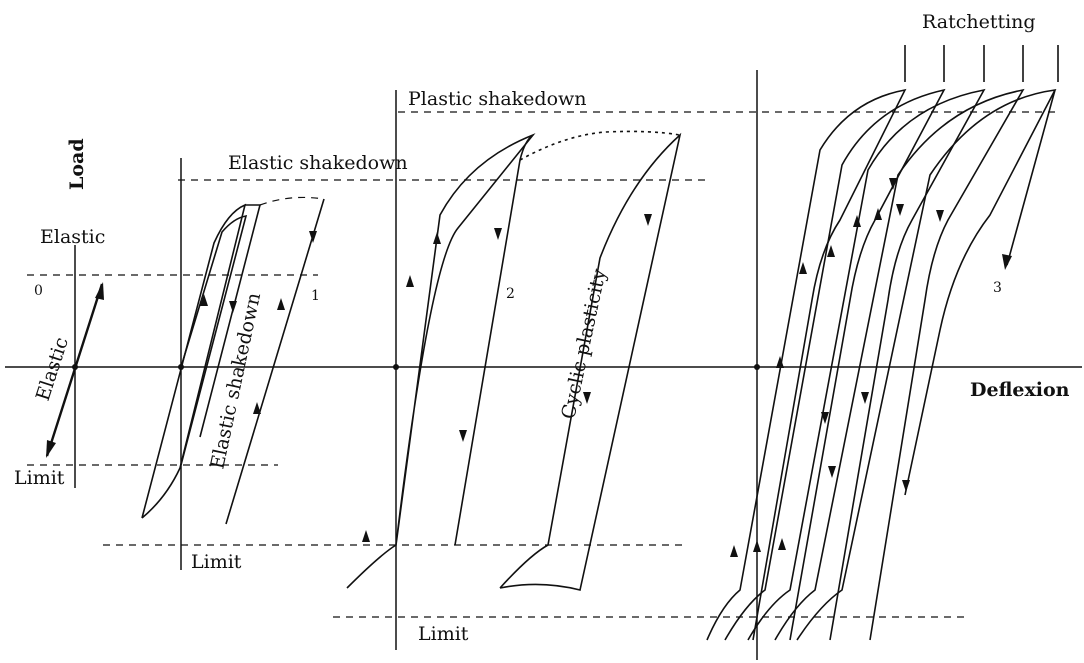  I want to click on arrow-3a, so click(780, 362).